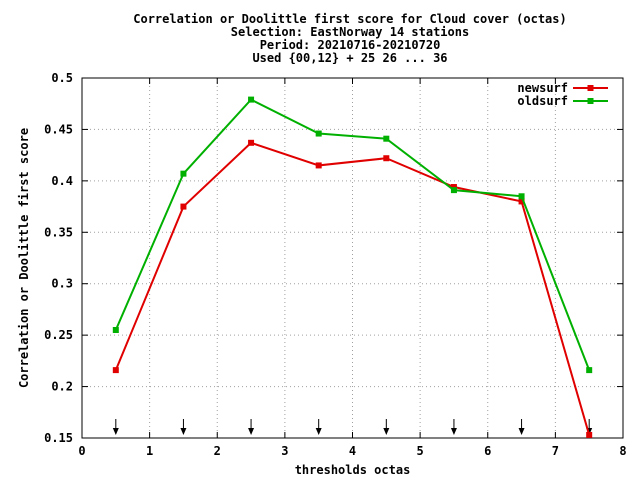 The image size is (640, 480). I want to click on legend-marker-newsurf, so click(590, 88).